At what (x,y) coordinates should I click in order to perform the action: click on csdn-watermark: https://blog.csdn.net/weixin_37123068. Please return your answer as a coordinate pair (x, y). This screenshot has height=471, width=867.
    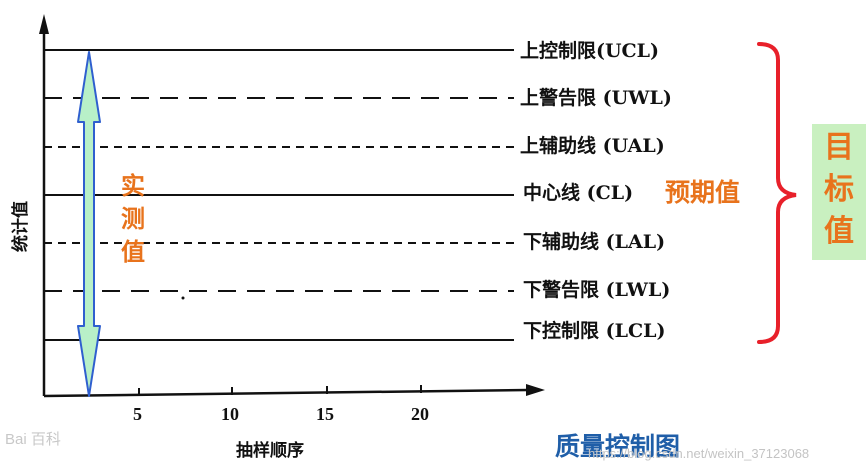
    Looking at the image, I should click on (699, 453).